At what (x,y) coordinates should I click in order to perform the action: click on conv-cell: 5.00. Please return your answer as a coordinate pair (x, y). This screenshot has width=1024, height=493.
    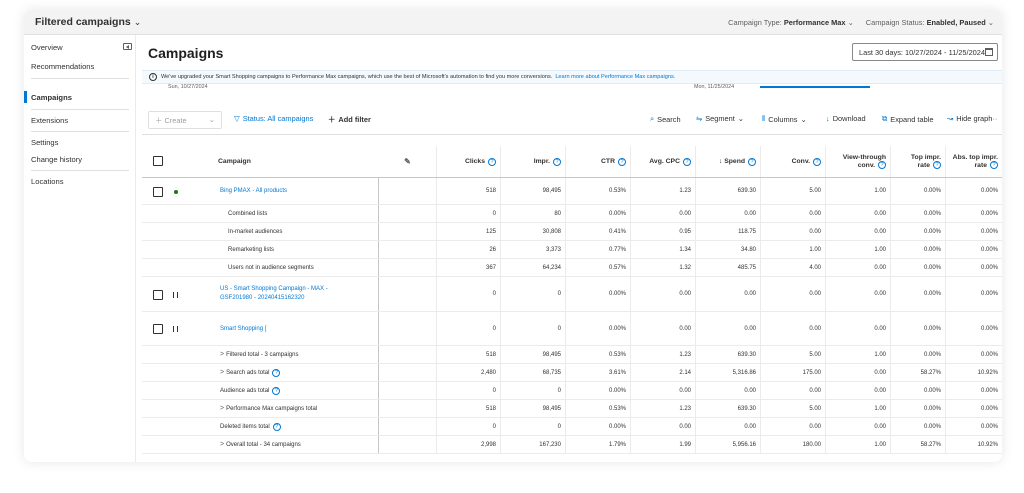
    Looking at the image, I should click on (793, 354).